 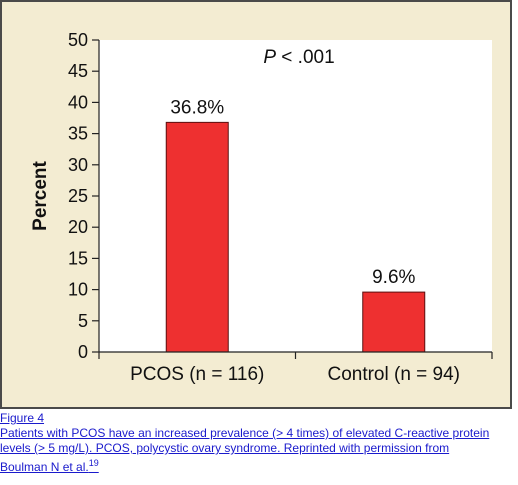 I want to click on y-tick-label: 50, so click(x=78, y=40).